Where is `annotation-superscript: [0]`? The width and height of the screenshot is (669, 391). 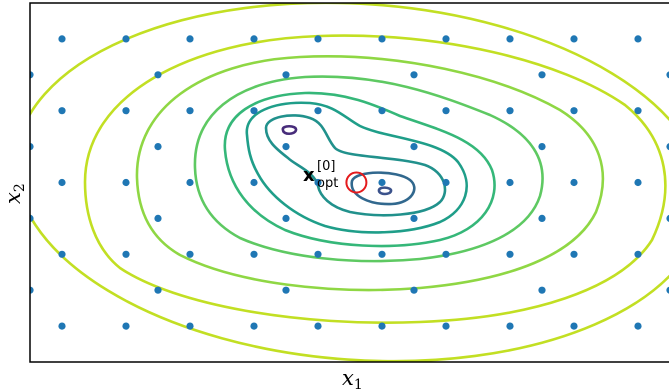
annotation-superscript: [0] is located at coordinates (326, 166).